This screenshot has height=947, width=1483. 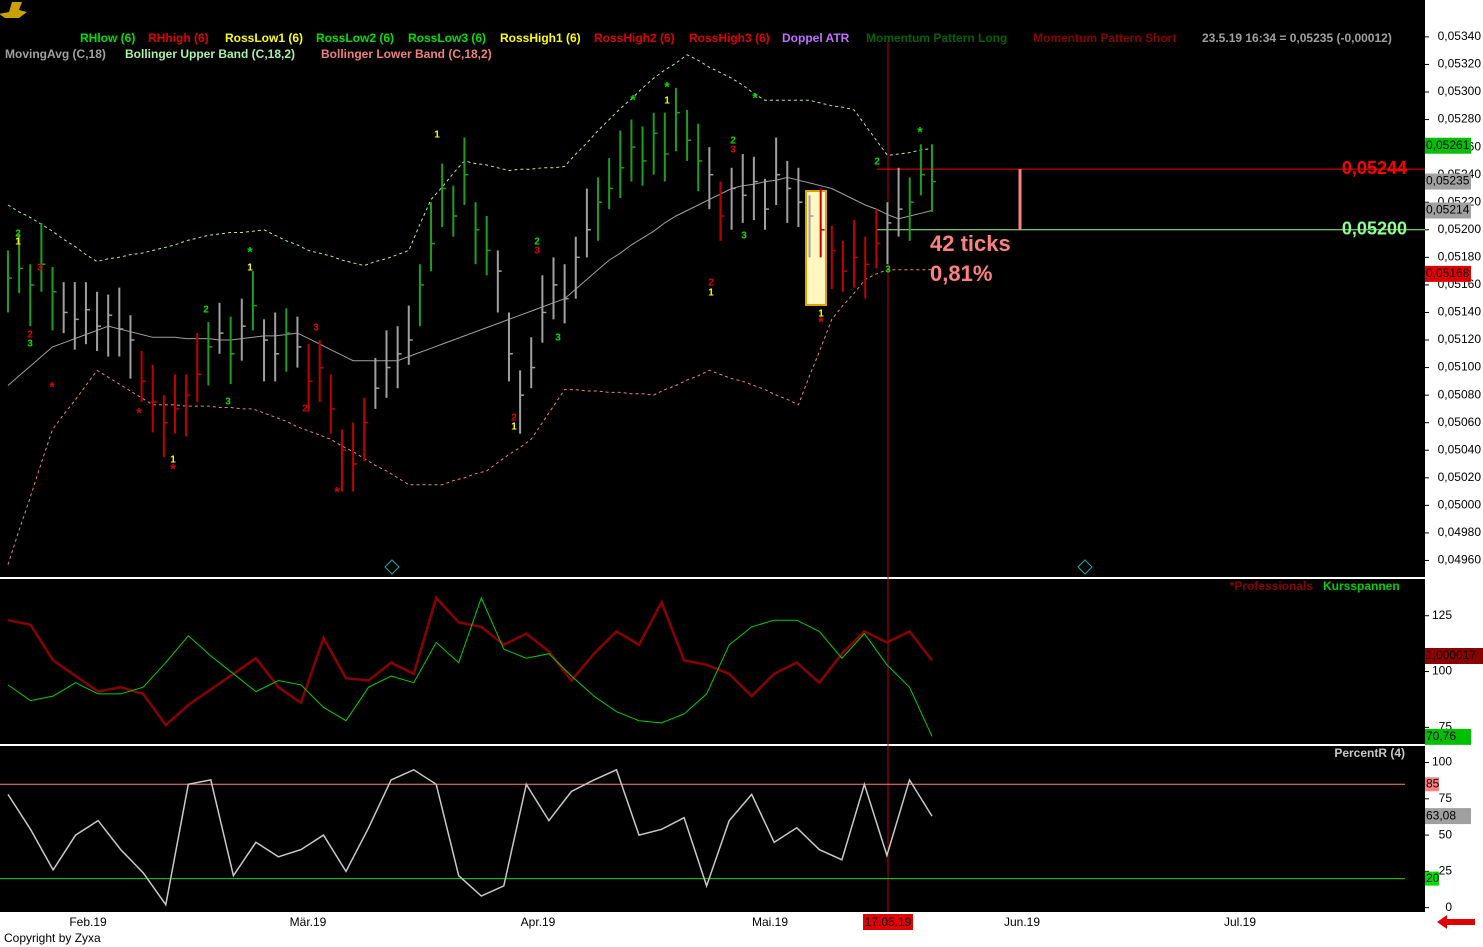 What do you see at coordinates (1446, 834) in the screenshot?
I see `y-tick-label: 50` at bounding box center [1446, 834].